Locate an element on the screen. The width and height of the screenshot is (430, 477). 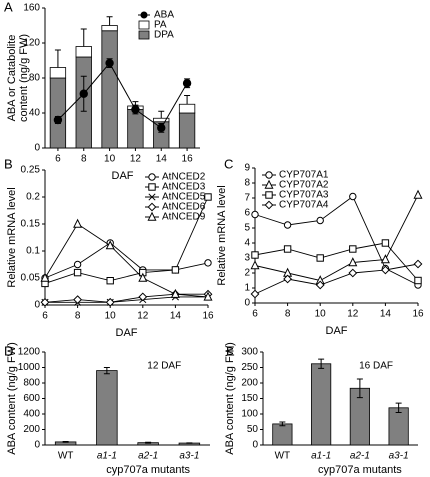
y-tick-label: 160 is located at coordinates (31, 8).